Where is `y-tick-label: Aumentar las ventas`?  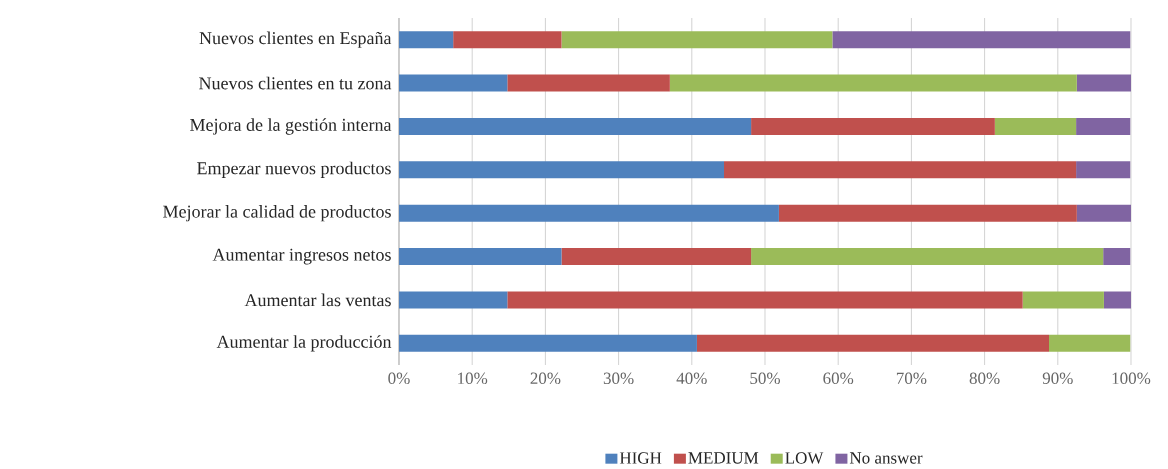 y-tick-label: Aumentar las ventas is located at coordinates (317, 300).